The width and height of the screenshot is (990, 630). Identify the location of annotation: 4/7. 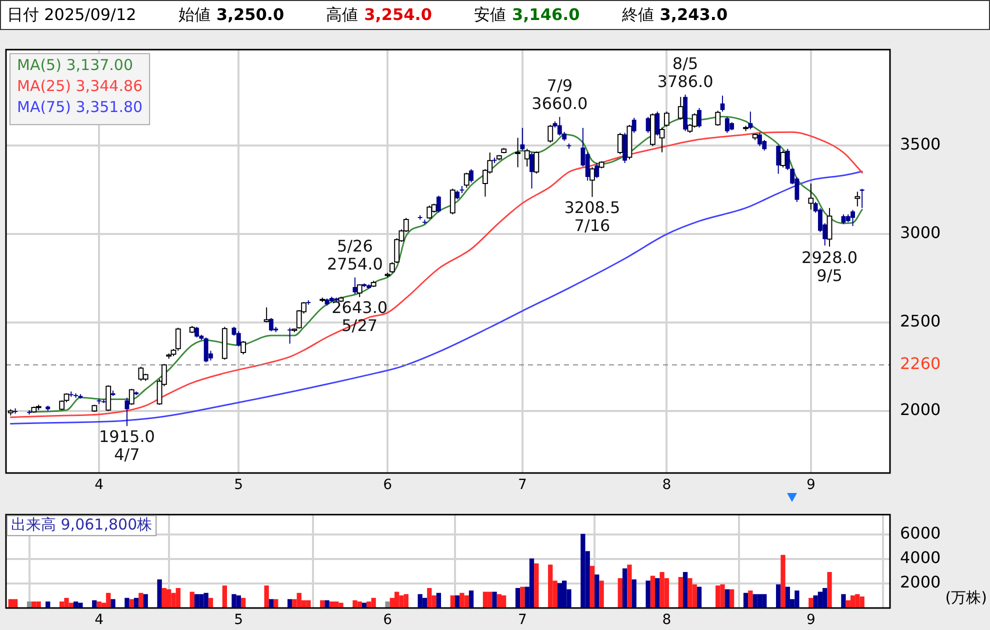
(127, 454).